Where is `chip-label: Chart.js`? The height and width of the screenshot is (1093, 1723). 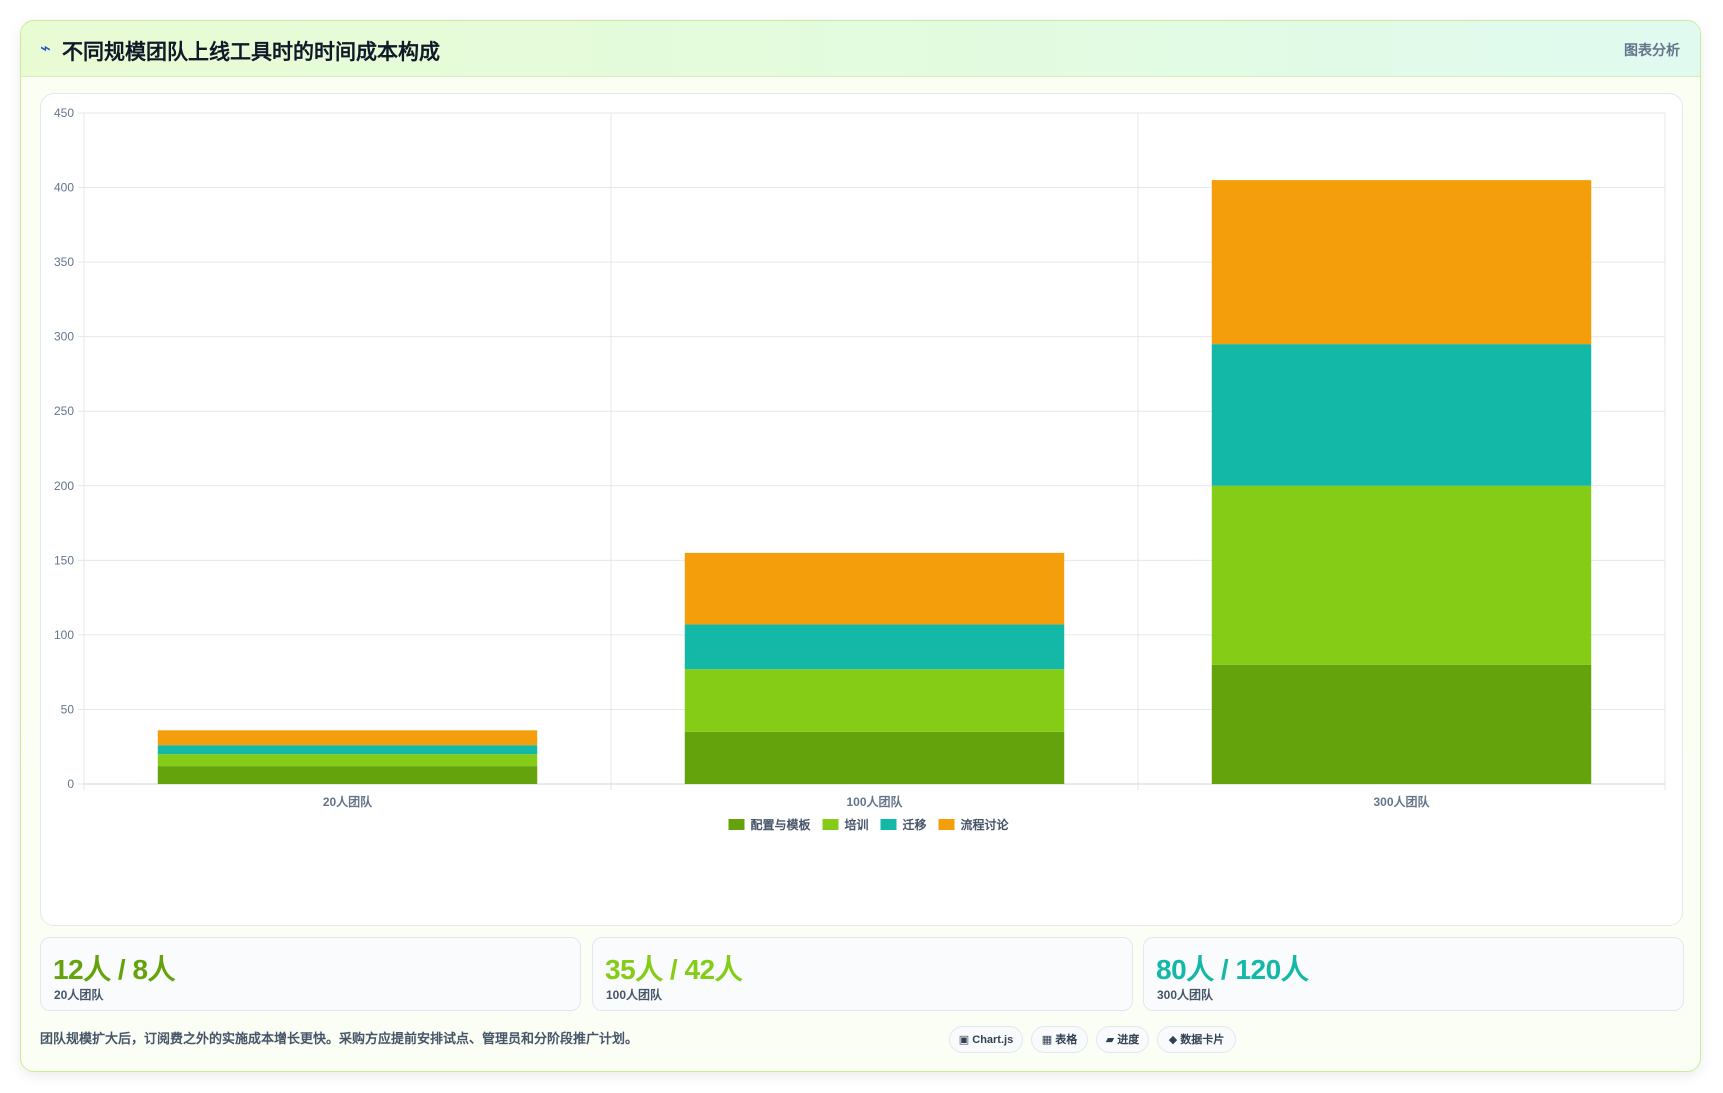
chip-label: Chart.js is located at coordinates (993, 1040).